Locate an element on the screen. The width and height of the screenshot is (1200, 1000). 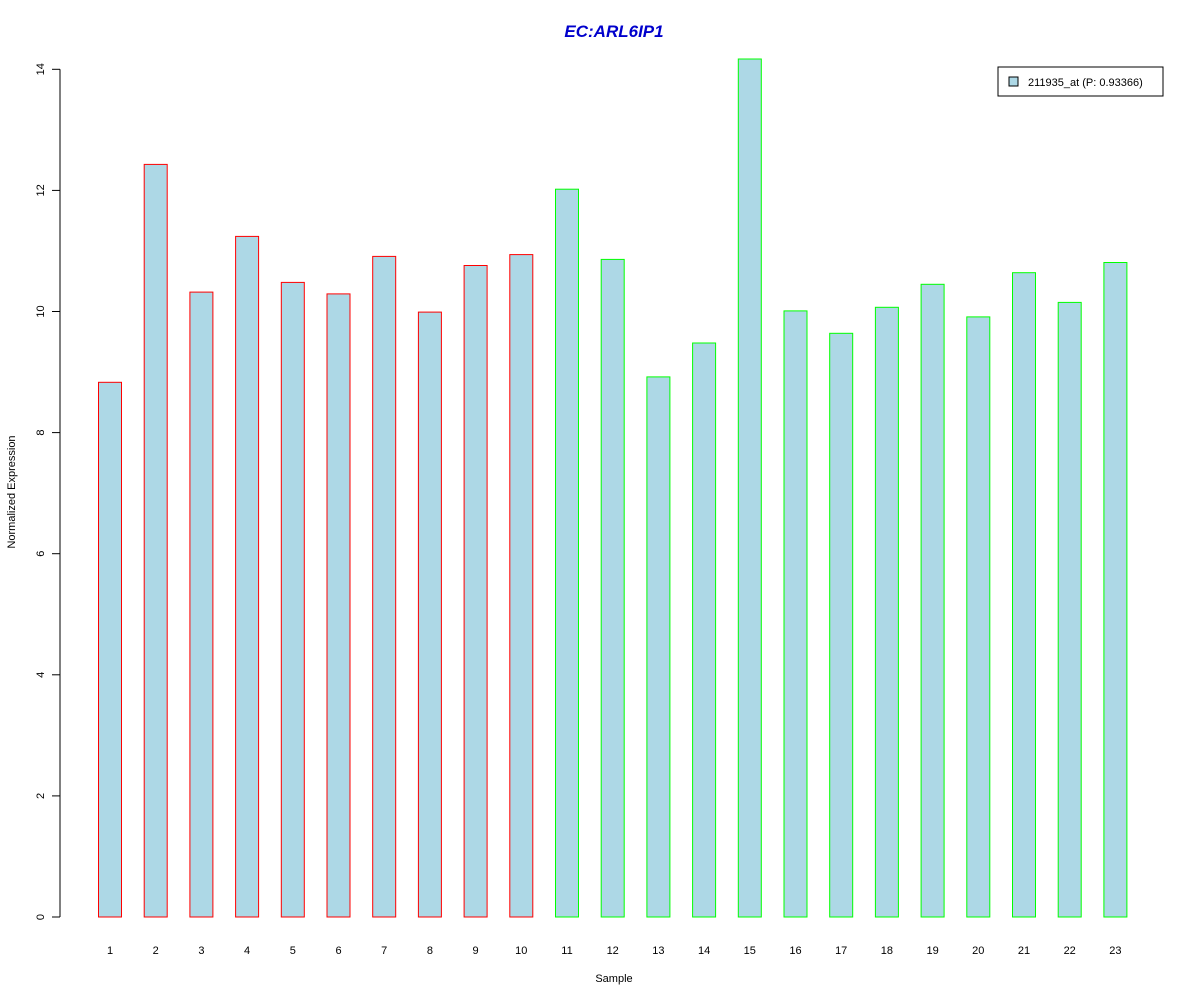
x-tick-label: 2 is located at coordinates (156, 951).